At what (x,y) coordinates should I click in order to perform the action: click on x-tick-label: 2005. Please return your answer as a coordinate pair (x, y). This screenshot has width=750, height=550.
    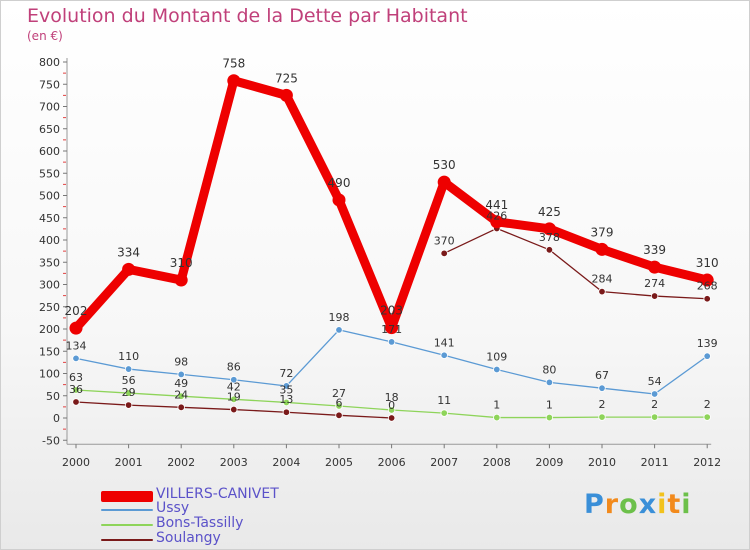
    Looking at the image, I should click on (339, 462).